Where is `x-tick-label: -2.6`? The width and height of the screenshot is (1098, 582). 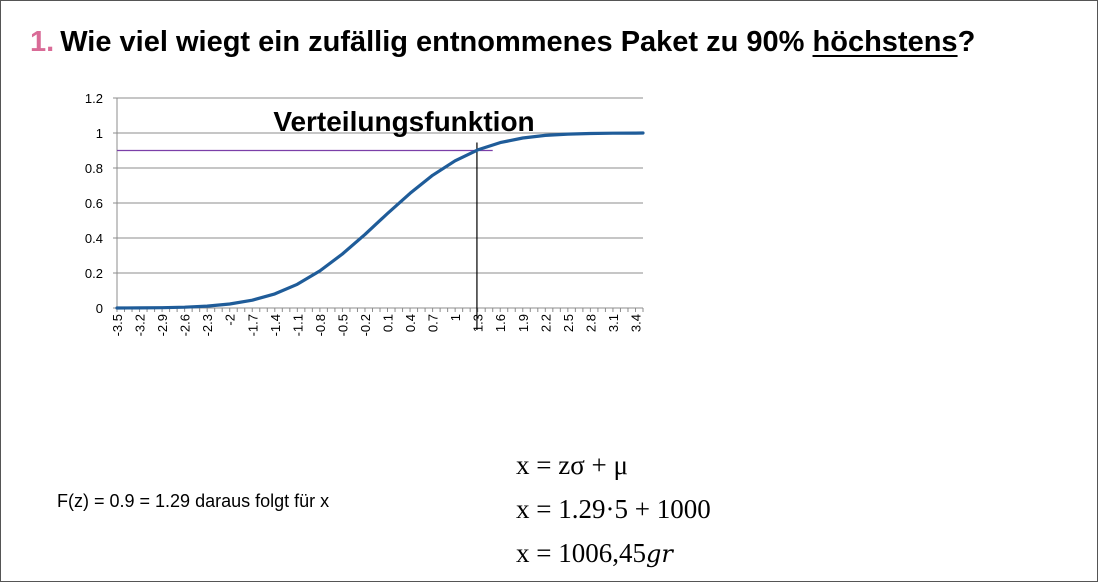
x-tick-label: -2.6 is located at coordinates (185, 325).